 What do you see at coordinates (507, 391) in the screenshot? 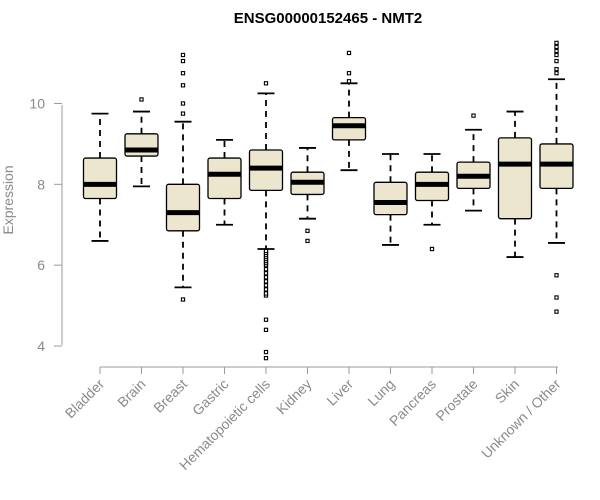
I see `x-tick-label: Skin` at bounding box center [507, 391].